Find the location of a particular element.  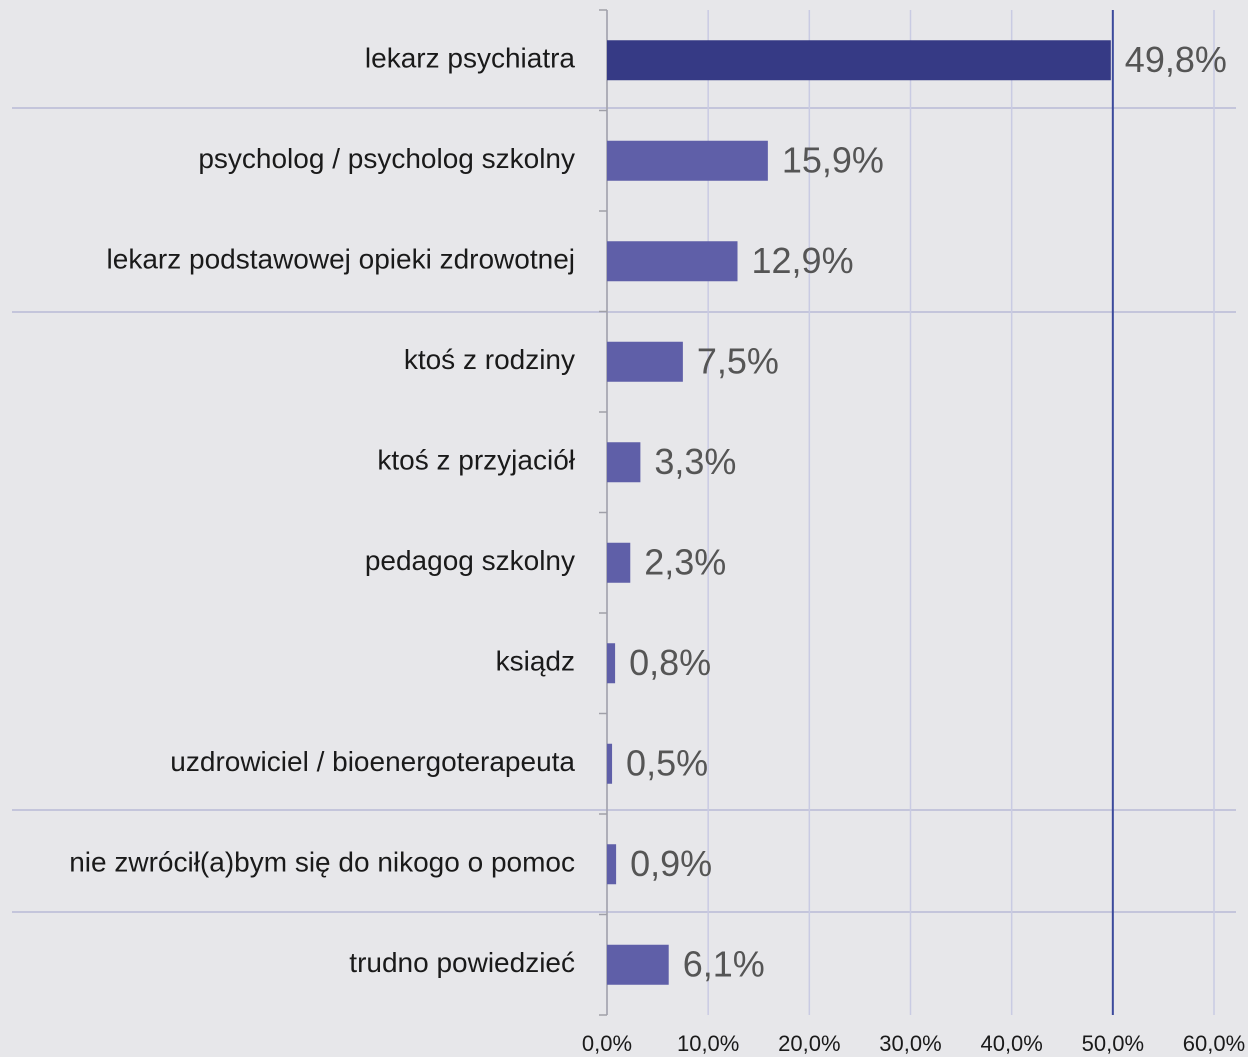

value-label: 6,1% is located at coordinates (724, 963).